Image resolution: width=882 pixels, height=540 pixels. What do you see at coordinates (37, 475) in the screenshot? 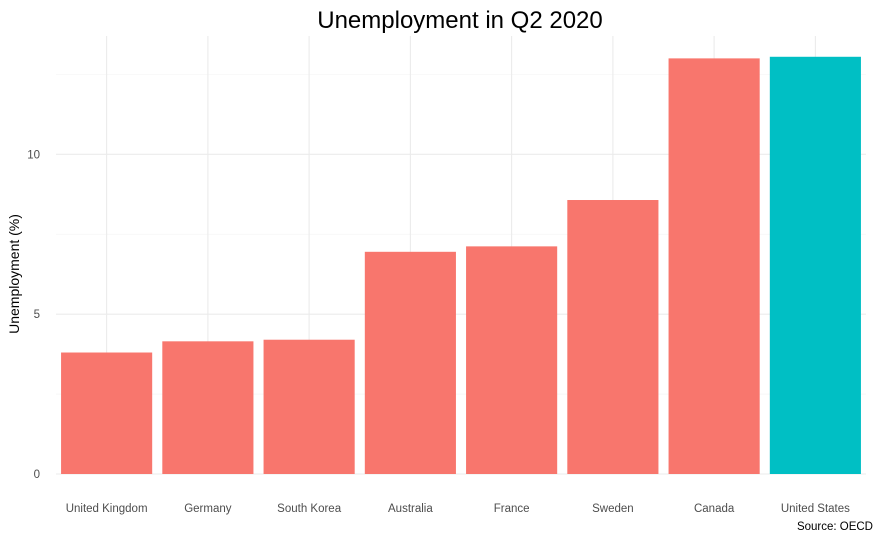
I see `y-tick-label: 0` at bounding box center [37, 475].